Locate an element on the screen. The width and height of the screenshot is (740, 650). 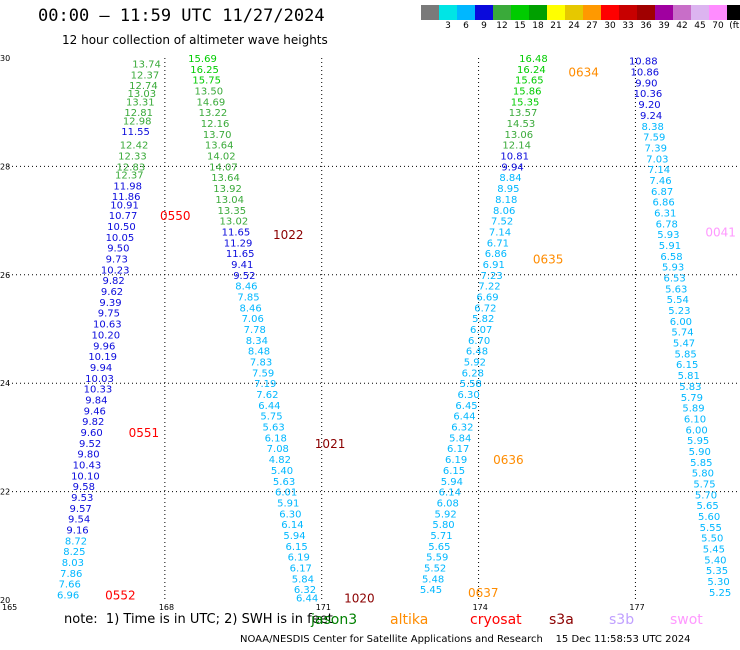
wave-height-value: 6.00 is located at coordinates (681, 322).